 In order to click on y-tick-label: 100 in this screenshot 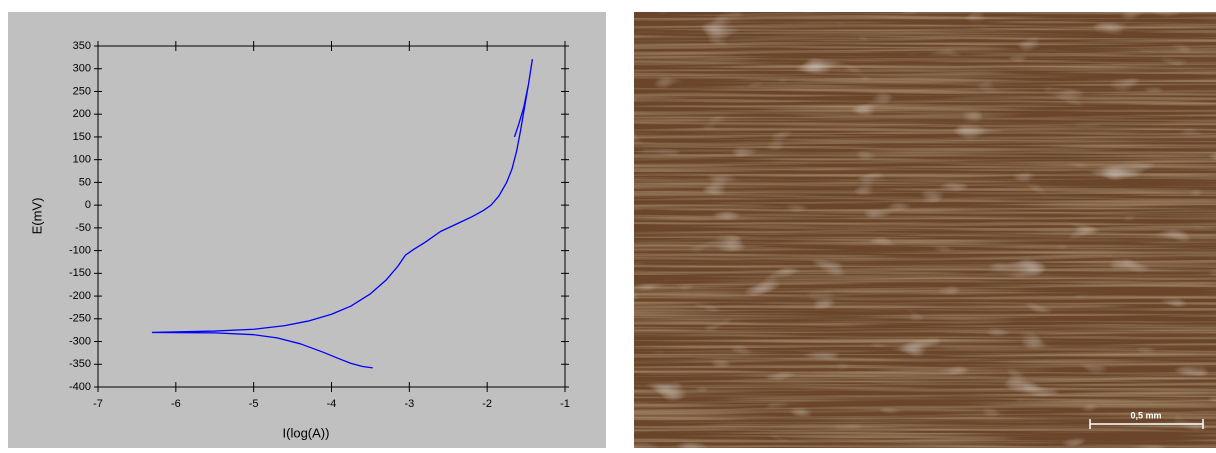, I will do `click(82, 160)`.